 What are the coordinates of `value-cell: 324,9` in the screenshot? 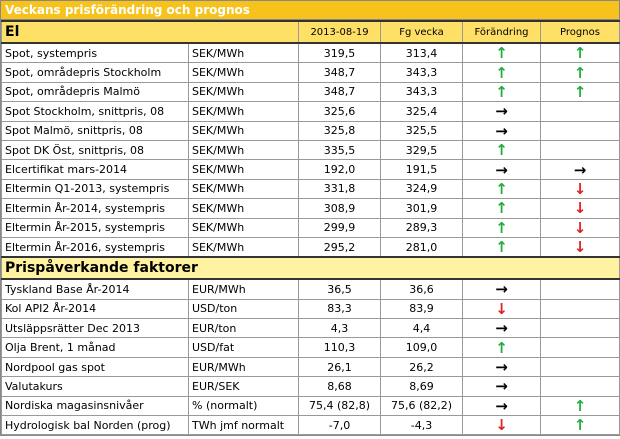 It's located at (421, 189).